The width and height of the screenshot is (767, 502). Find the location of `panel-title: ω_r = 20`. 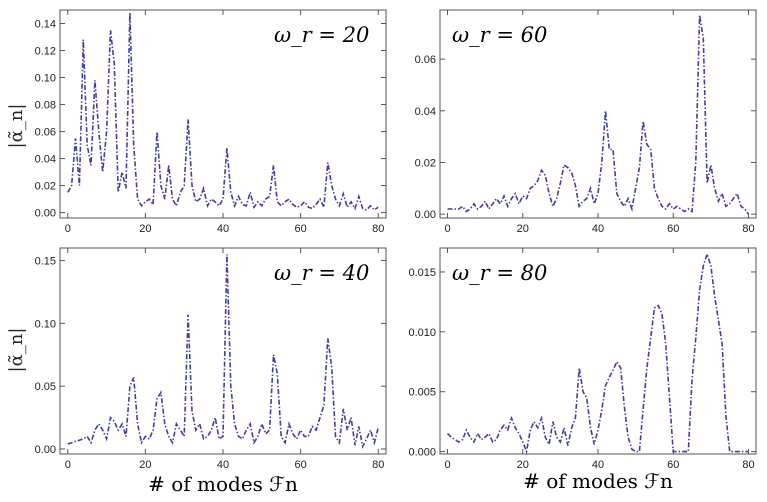

panel-title: ω_r = 20 is located at coordinates (321, 35).